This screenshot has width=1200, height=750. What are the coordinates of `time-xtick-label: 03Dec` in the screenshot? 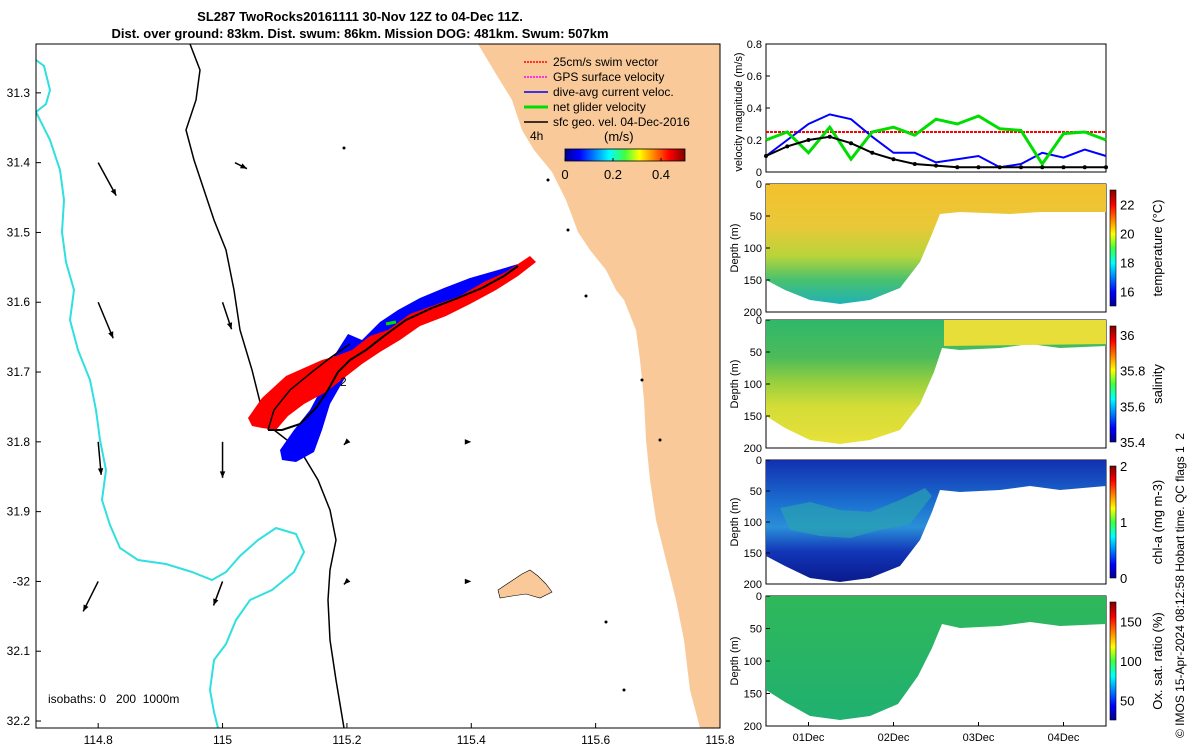 It's located at (979, 738).